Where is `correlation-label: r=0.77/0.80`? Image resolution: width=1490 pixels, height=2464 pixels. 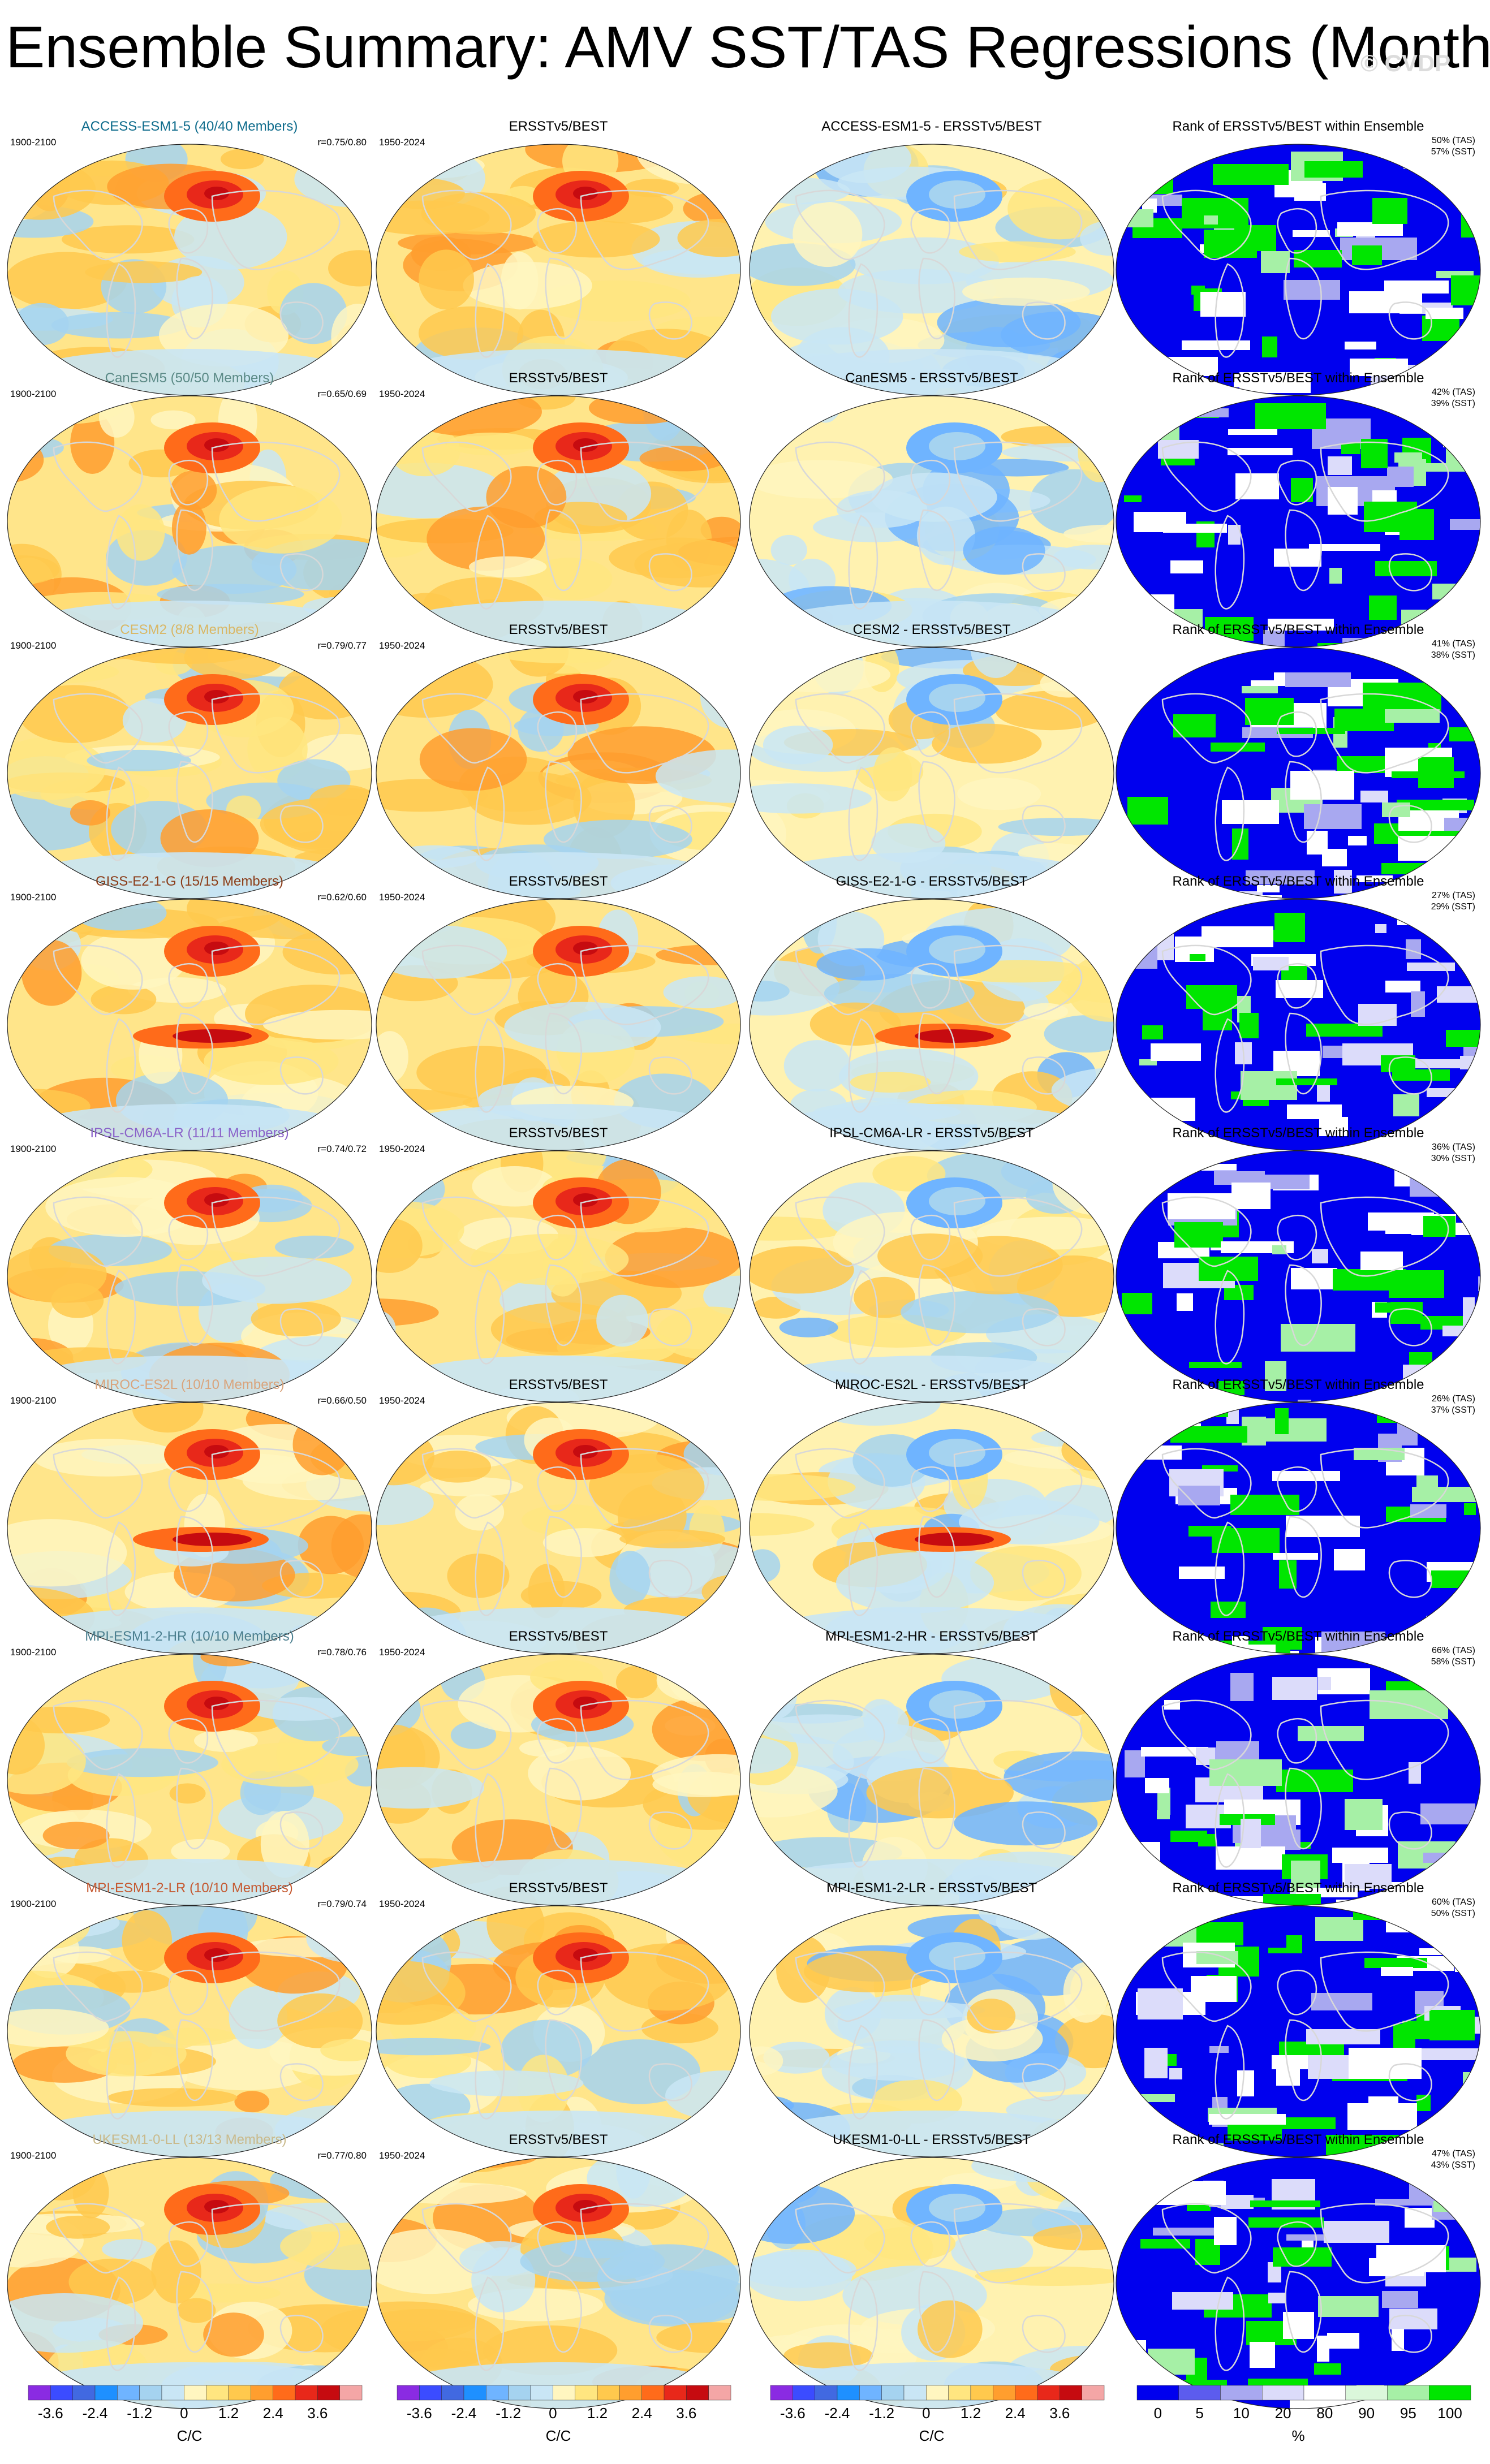
correlation-label: r=0.77/0.80 is located at coordinates (342, 2156).